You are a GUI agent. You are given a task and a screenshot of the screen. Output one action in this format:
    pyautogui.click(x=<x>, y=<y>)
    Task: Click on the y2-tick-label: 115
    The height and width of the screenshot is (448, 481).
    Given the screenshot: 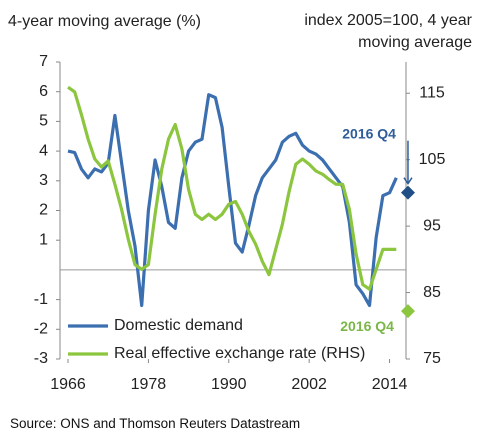 What is the action you would take?
    pyautogui.click(x=432, y=92)
    